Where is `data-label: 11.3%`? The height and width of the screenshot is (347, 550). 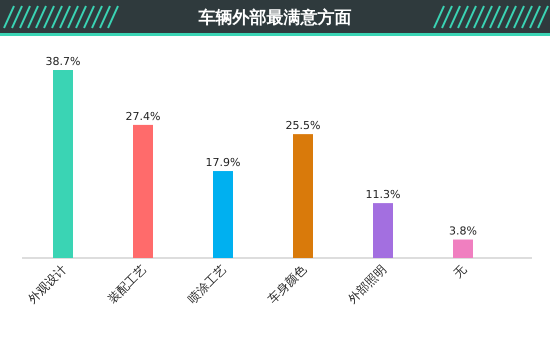 data-label: 11.3% is located at coordinates (383, 195).